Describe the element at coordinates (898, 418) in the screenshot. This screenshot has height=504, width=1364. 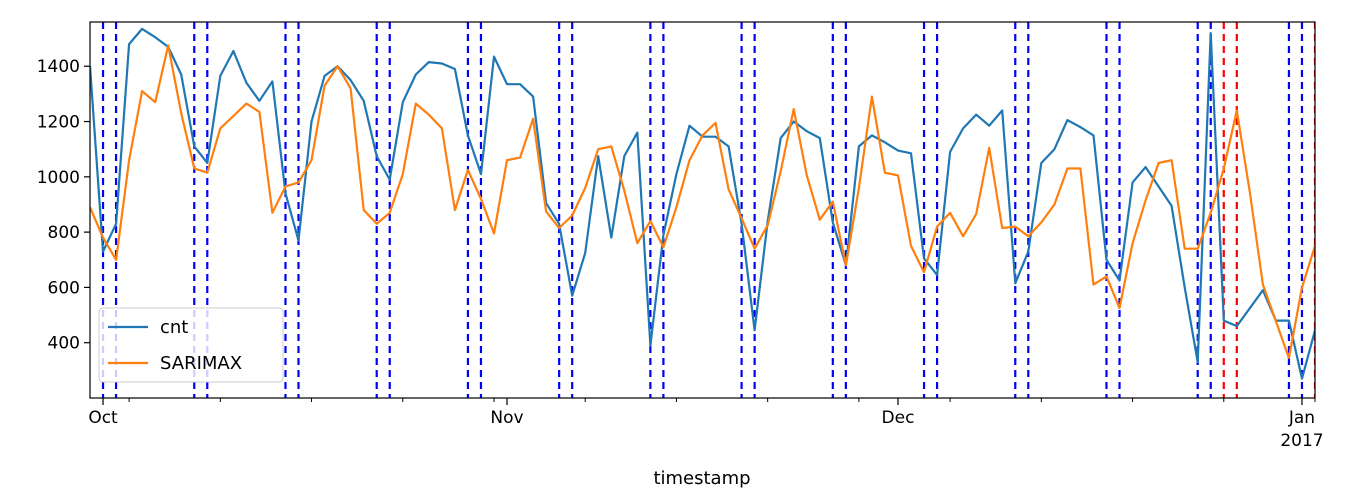
I see `x-tick-label-dec: Dec` at that location.